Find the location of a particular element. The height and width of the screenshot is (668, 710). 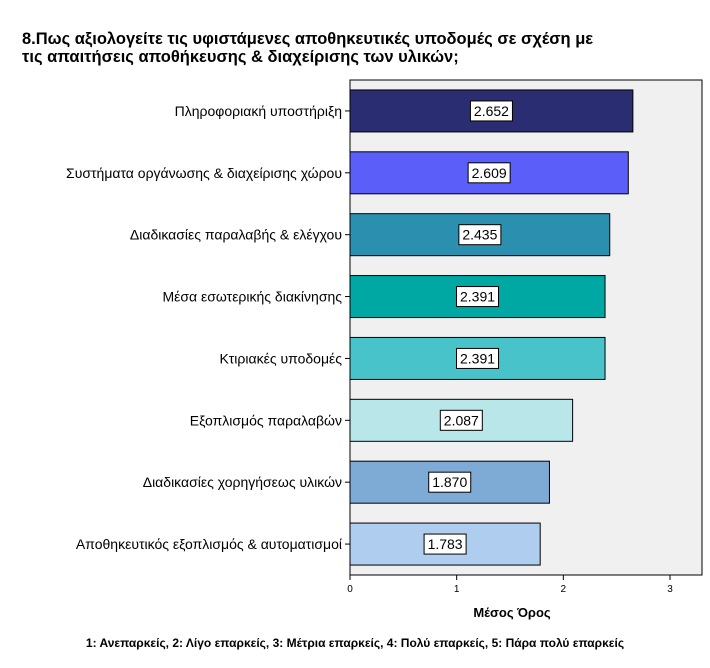

data-label-3: 2.435 is located at coordinates (479, 235).